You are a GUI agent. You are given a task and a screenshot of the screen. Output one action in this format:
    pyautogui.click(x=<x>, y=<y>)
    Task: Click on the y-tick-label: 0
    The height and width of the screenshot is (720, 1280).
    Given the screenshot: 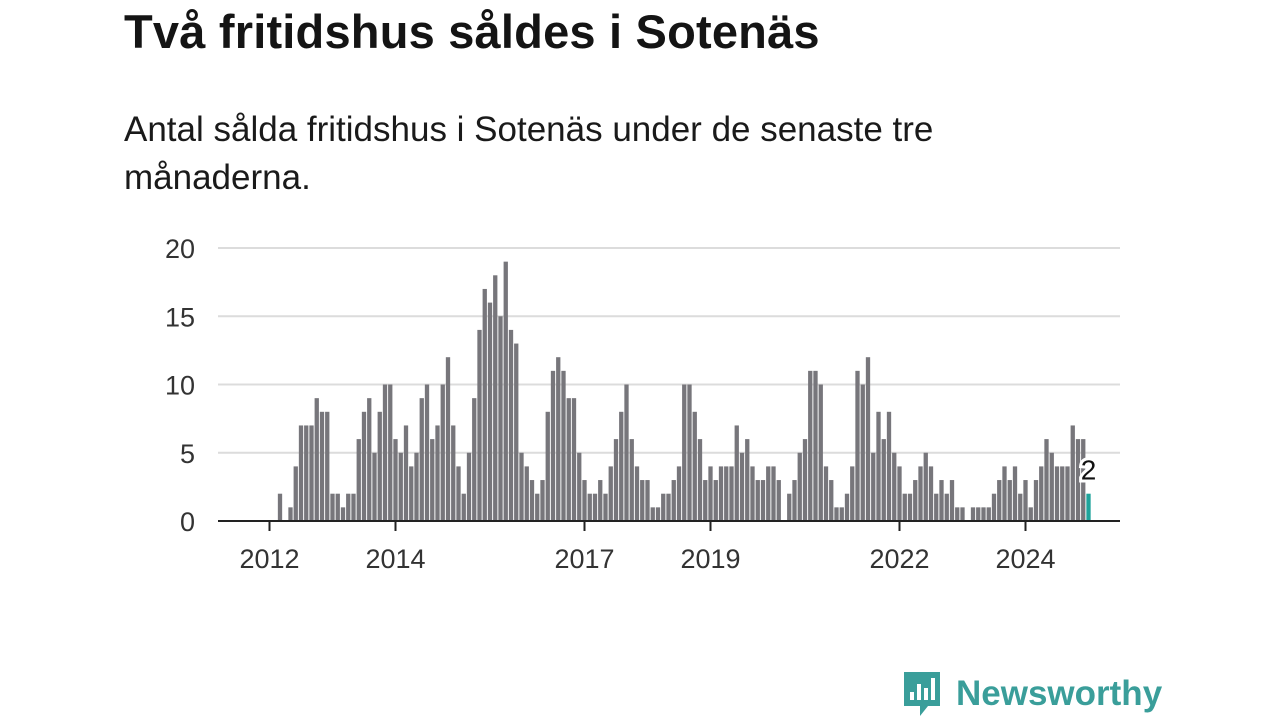 What is the action you would take?
    pyautogui.click(x=187, y=522)
    